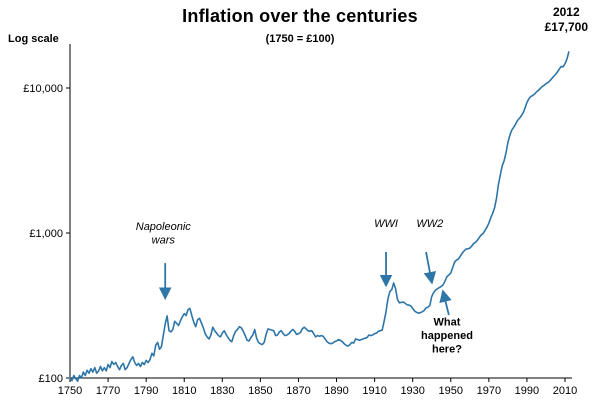 The height and width of the screenshot is (410, 600). I want to click on annotation-what-happened-here-line: happened, so click(447, 336).